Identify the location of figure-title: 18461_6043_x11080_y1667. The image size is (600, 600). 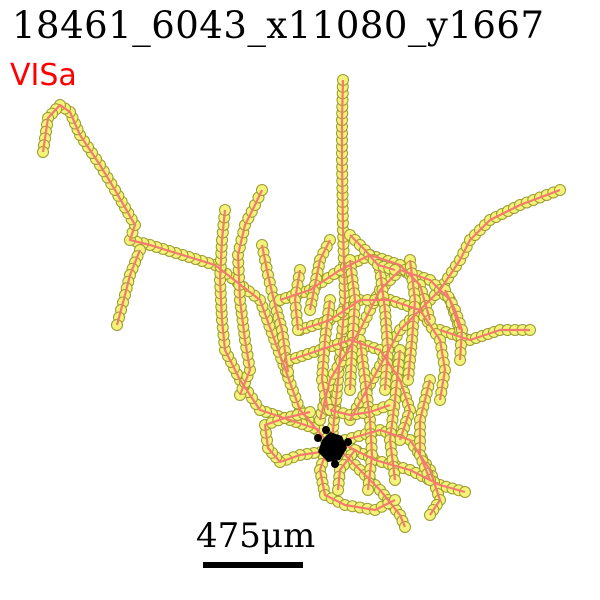
(278, 25).